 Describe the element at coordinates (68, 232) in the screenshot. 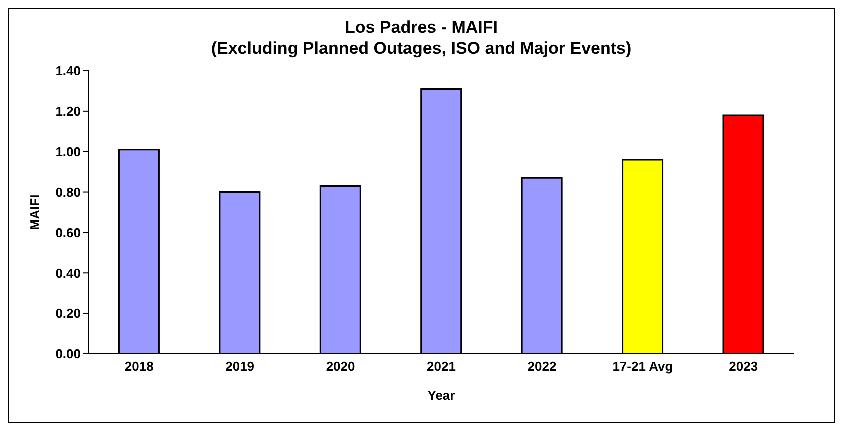

I see `y-tick-label: 0.60` at that location.